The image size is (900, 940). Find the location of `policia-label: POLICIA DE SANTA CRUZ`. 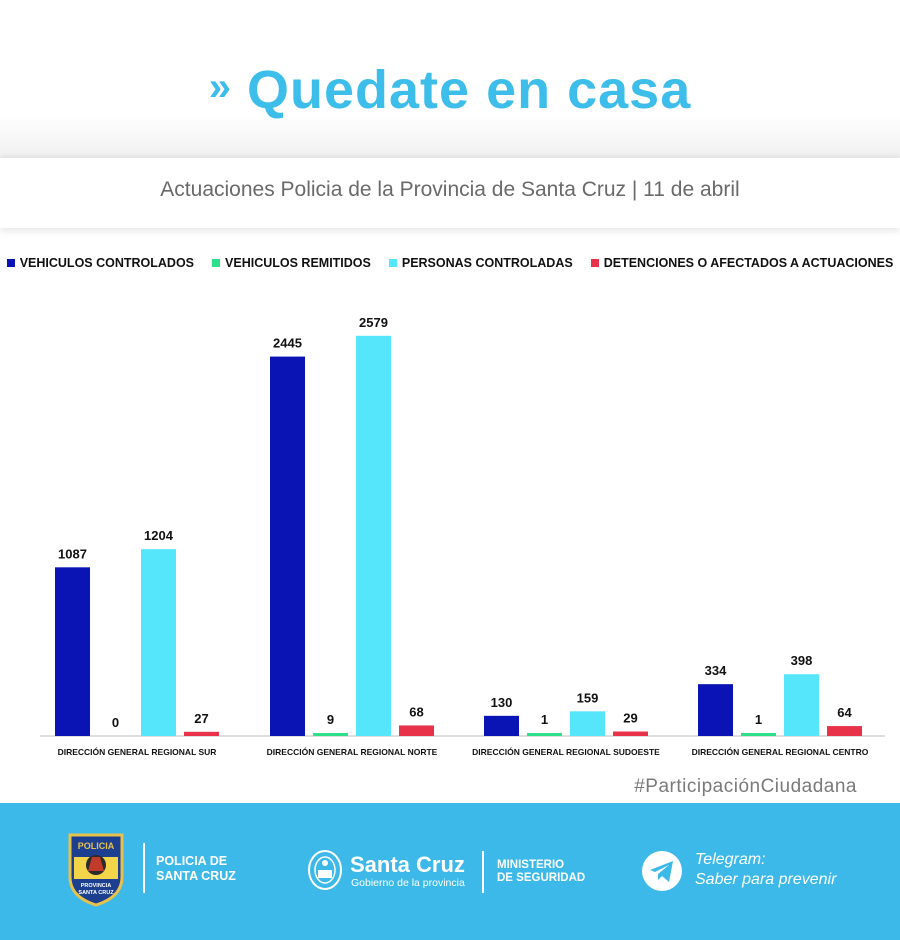

policia-label: POLICIA DE SANTA CRUZ is located at coordinates (196, 869).